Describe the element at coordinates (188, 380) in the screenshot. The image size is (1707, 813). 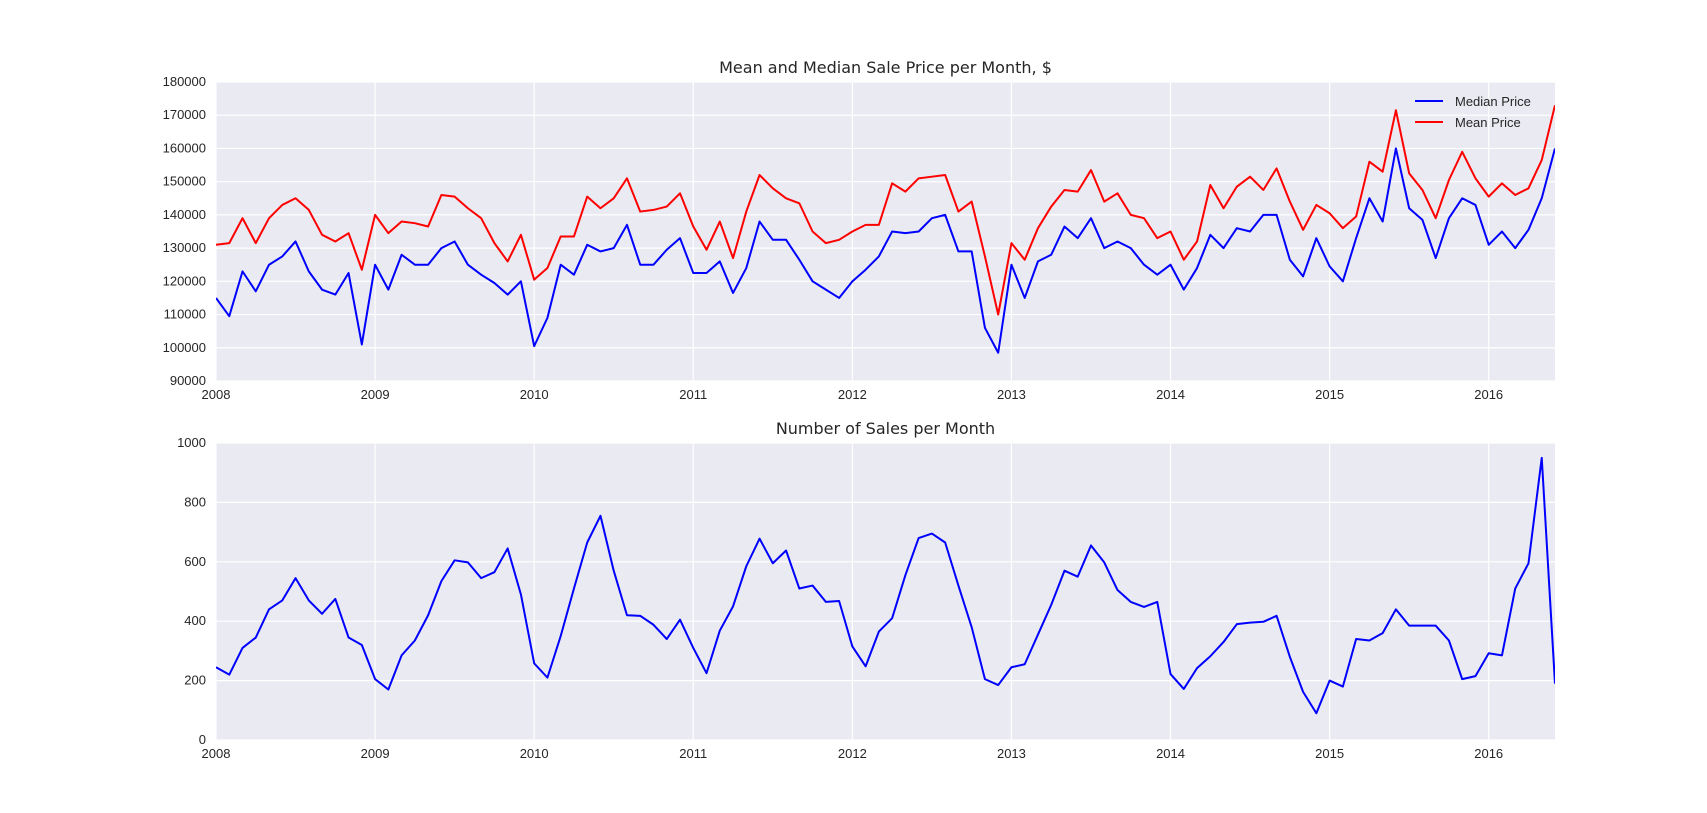
I see `y-tick-label: 90000` at that location.